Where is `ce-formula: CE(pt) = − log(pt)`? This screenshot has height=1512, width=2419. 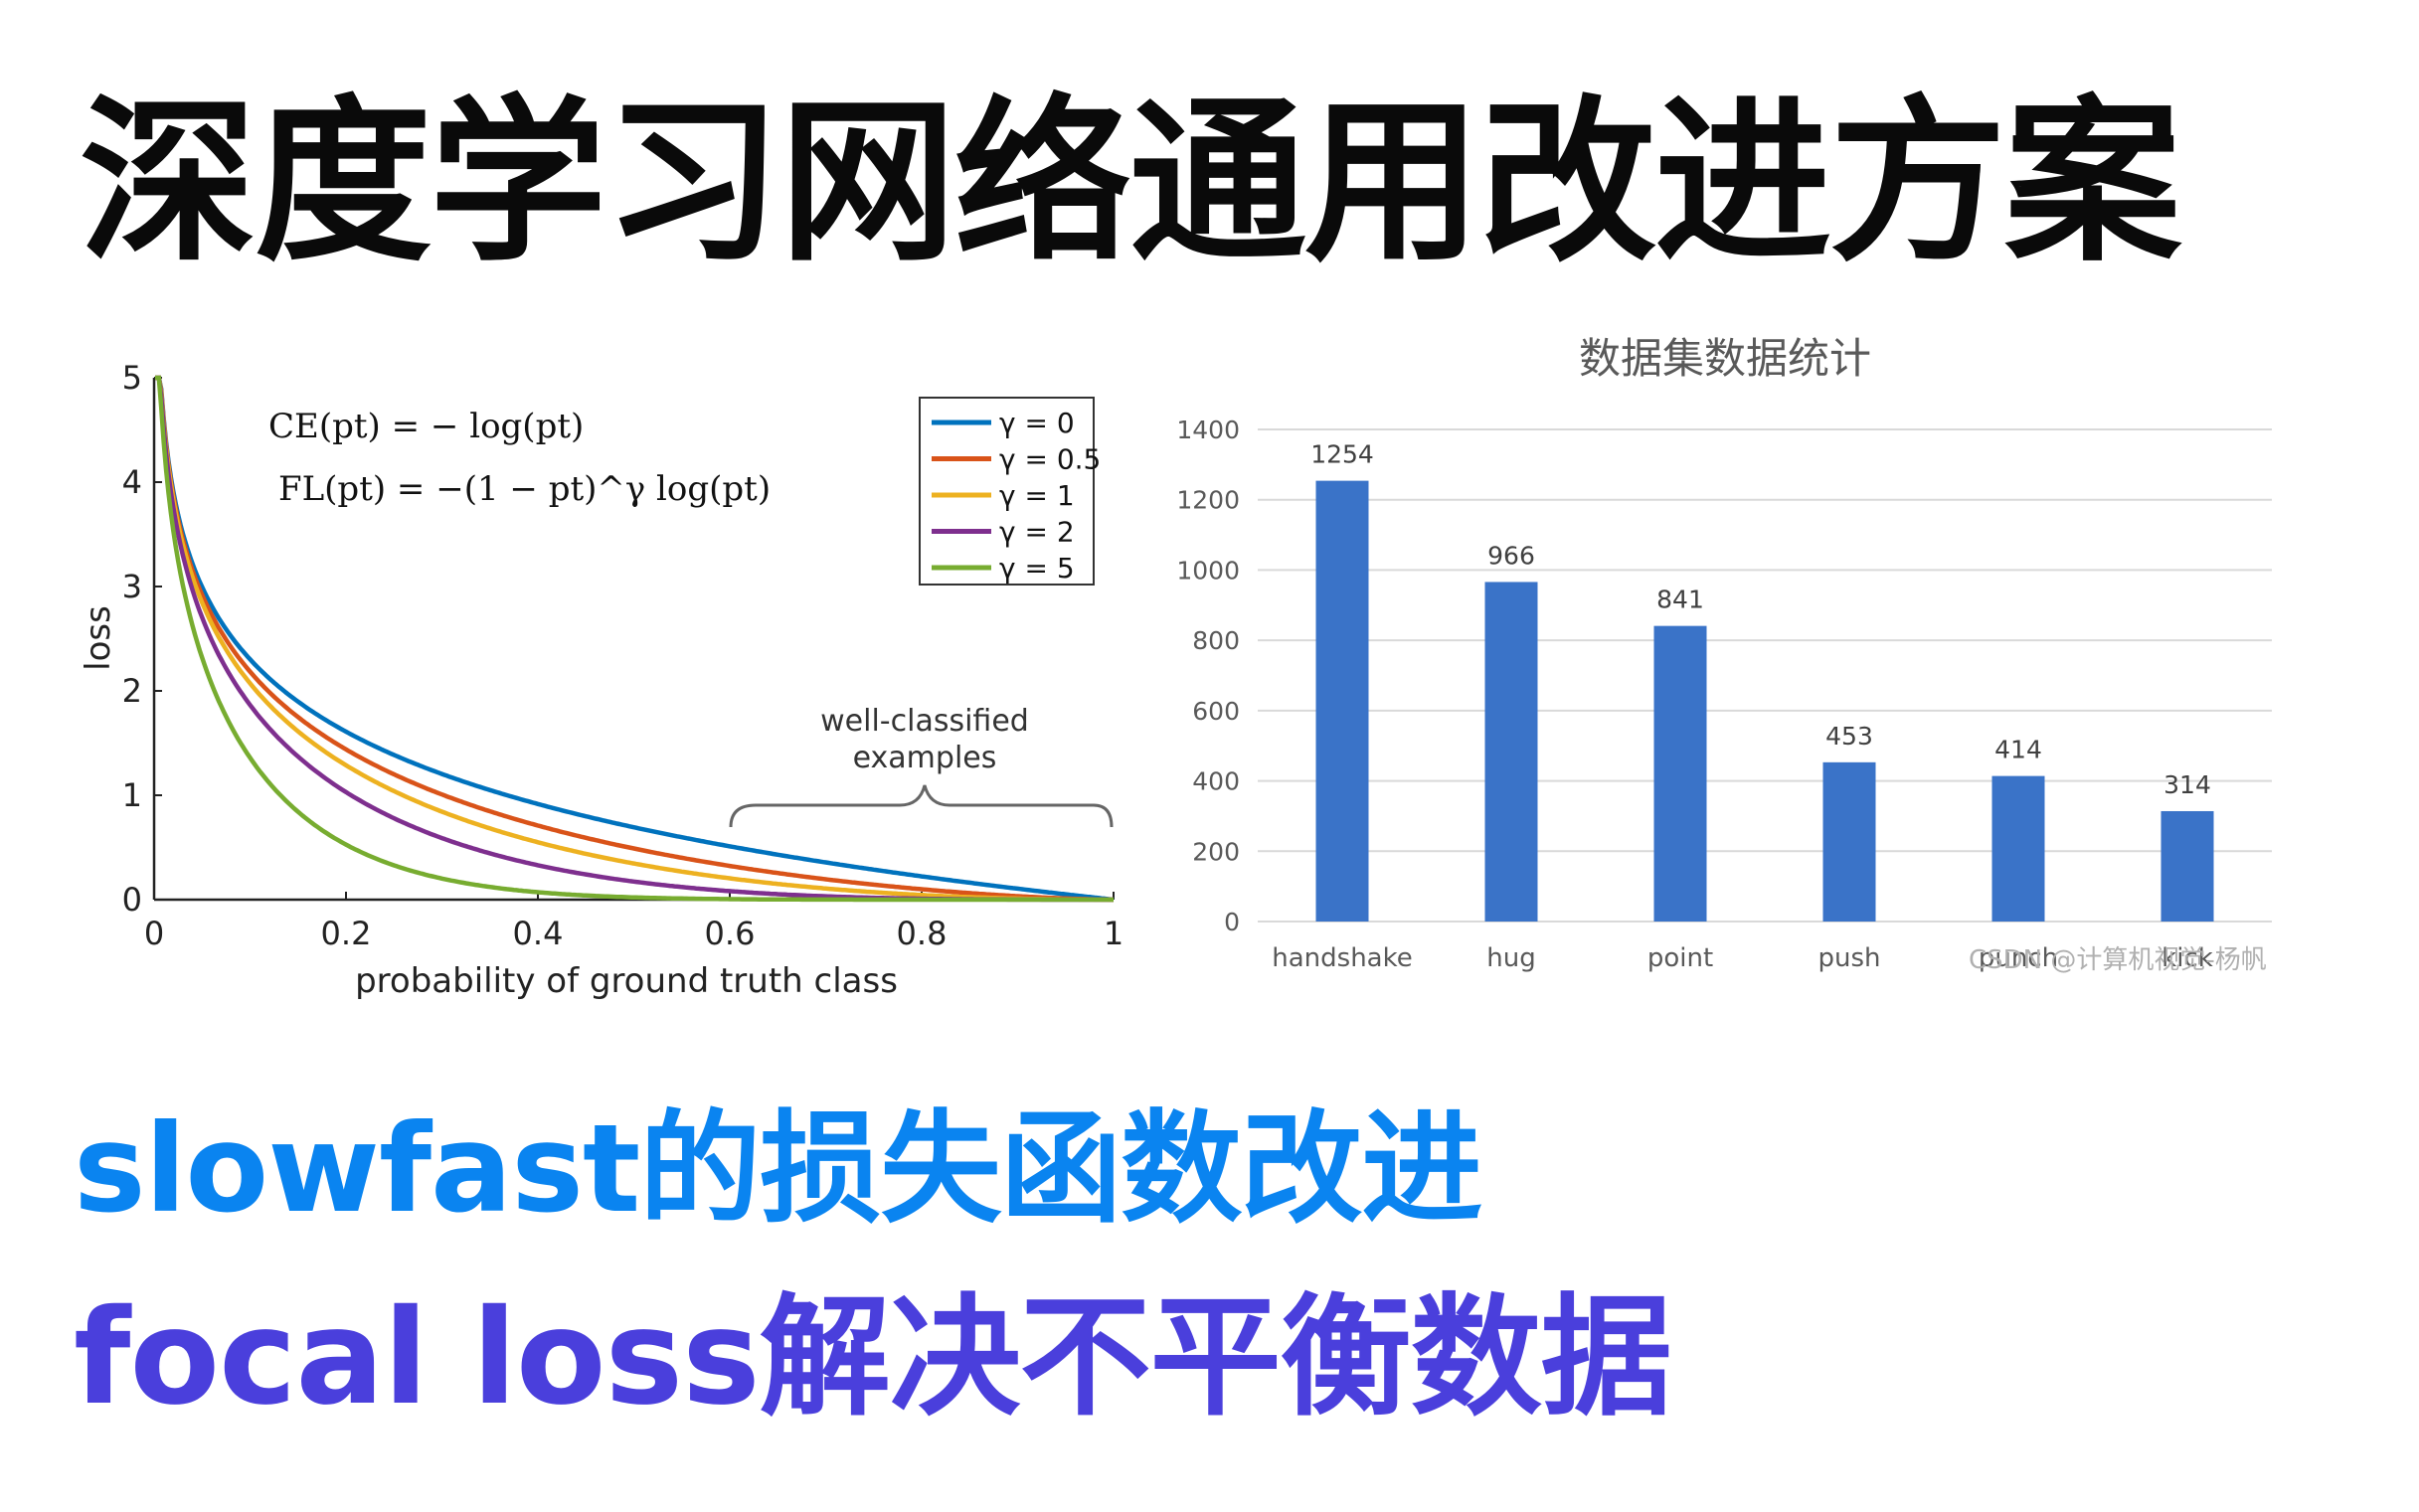
ce-formula: CE(pt) = − log(pt) is located at coordinates (426, 426).